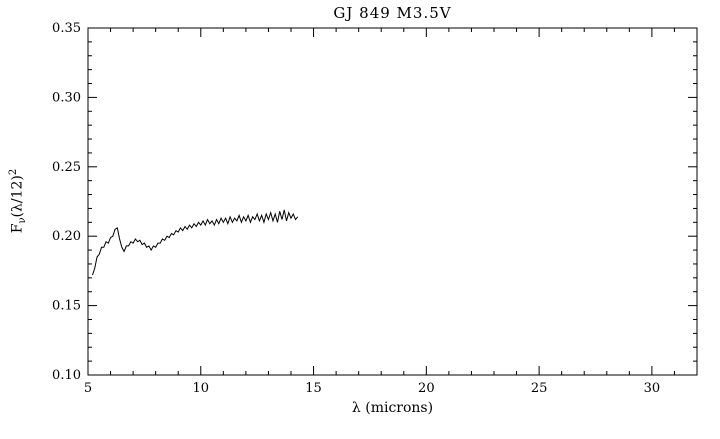 The width and height of the screenshot is (720, 439). Describe the element at coordinates (66, 306) in the screenshot. I see `y-tick-label: 0.15` at that location.